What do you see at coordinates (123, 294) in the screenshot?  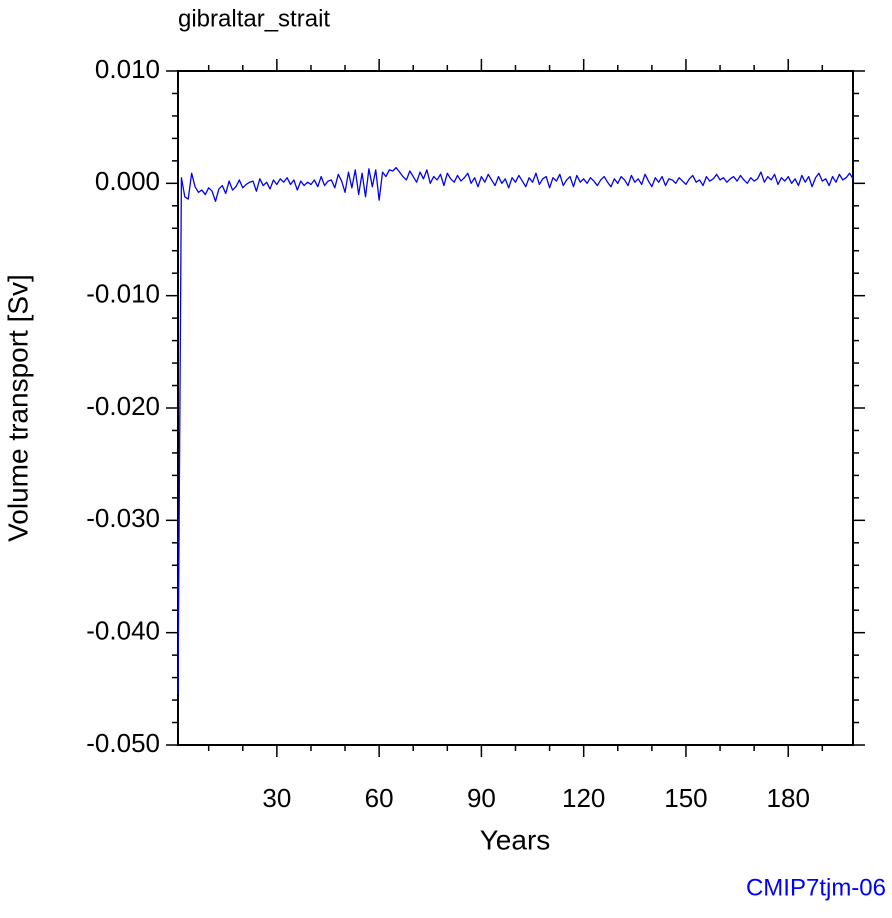 I see `y-tick-label: -0.010` at bounding box center [123, 294].